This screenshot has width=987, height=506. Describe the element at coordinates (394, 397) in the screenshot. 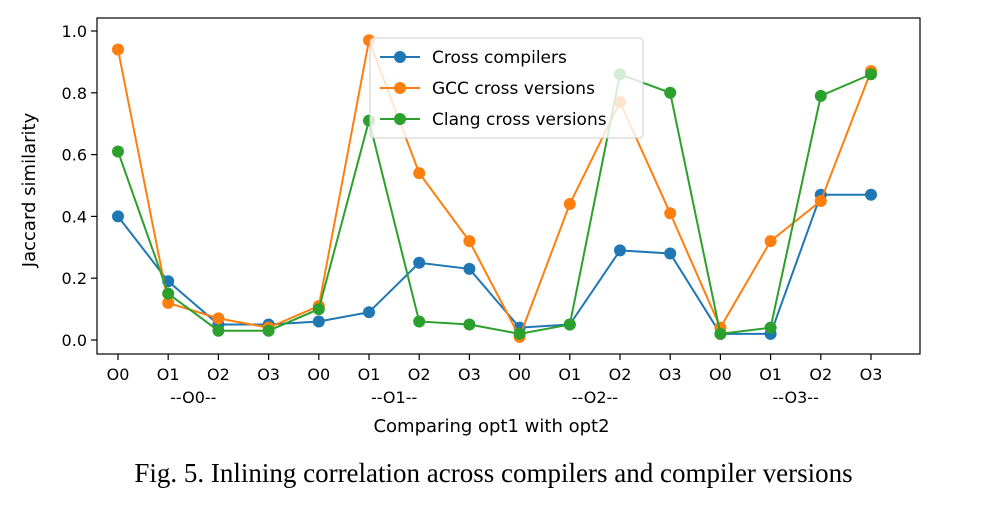

I see `x-group-label: --O1--` at that location.